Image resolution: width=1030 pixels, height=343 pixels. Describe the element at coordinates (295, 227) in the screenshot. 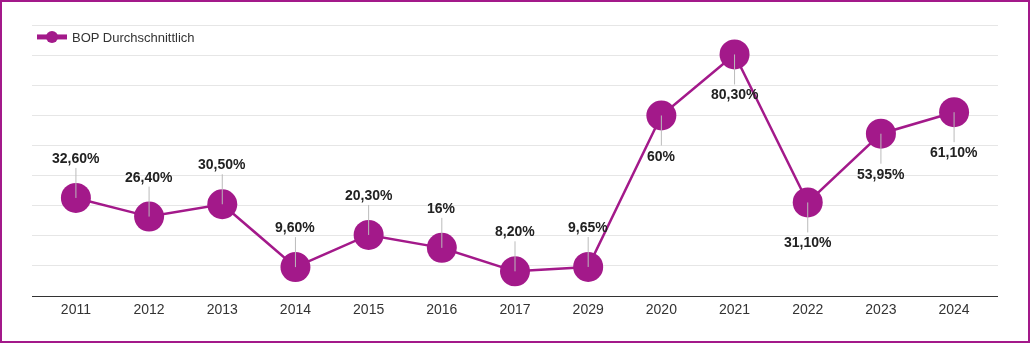

I see `data-label: 9,60%` at that location.